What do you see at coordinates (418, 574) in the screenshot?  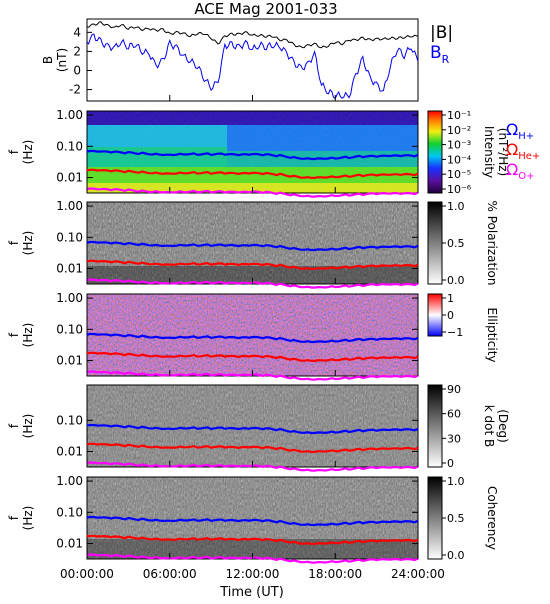 I see `x-tick-label: 24:00:00` at bounding box center [418, 574].